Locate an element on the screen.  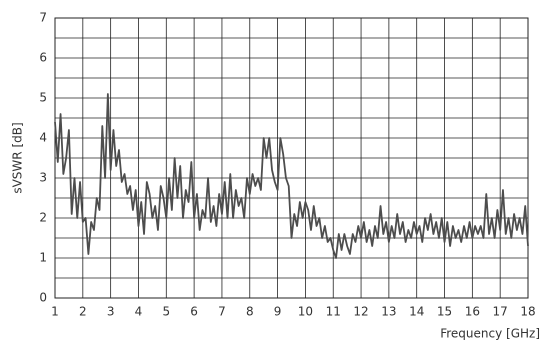
y-tick-label: 3 is located at coordinates (43, 178).